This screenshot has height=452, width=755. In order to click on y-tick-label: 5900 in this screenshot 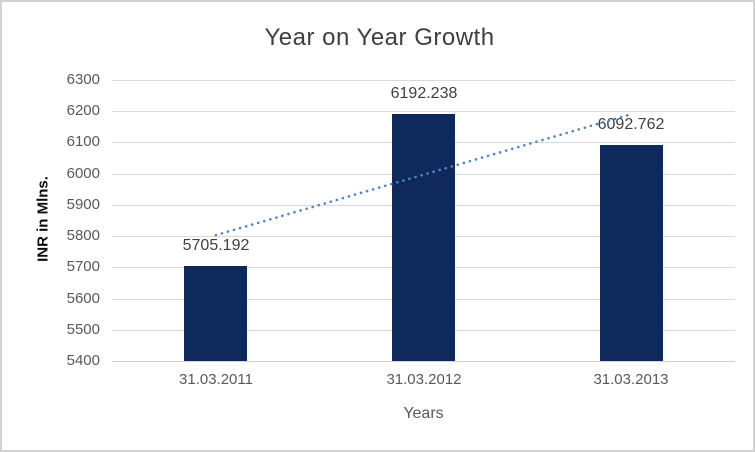, I will do `click(83, 204)`.